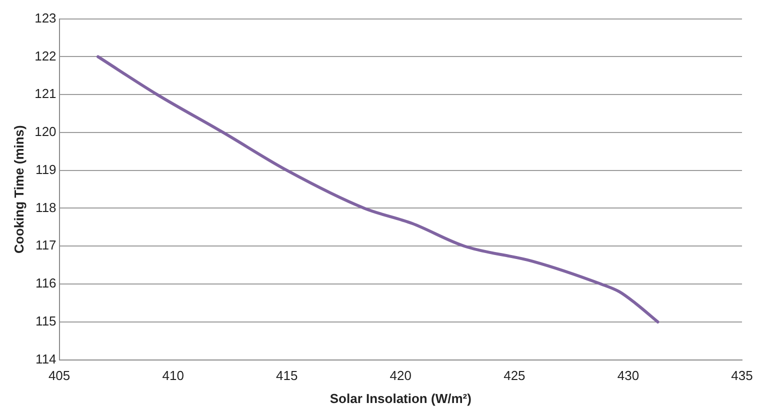 The image size is (764, 419). Describe the element at coordinates (173, 376) in the screenshot. I see `x-tick-label: 410` at that location.